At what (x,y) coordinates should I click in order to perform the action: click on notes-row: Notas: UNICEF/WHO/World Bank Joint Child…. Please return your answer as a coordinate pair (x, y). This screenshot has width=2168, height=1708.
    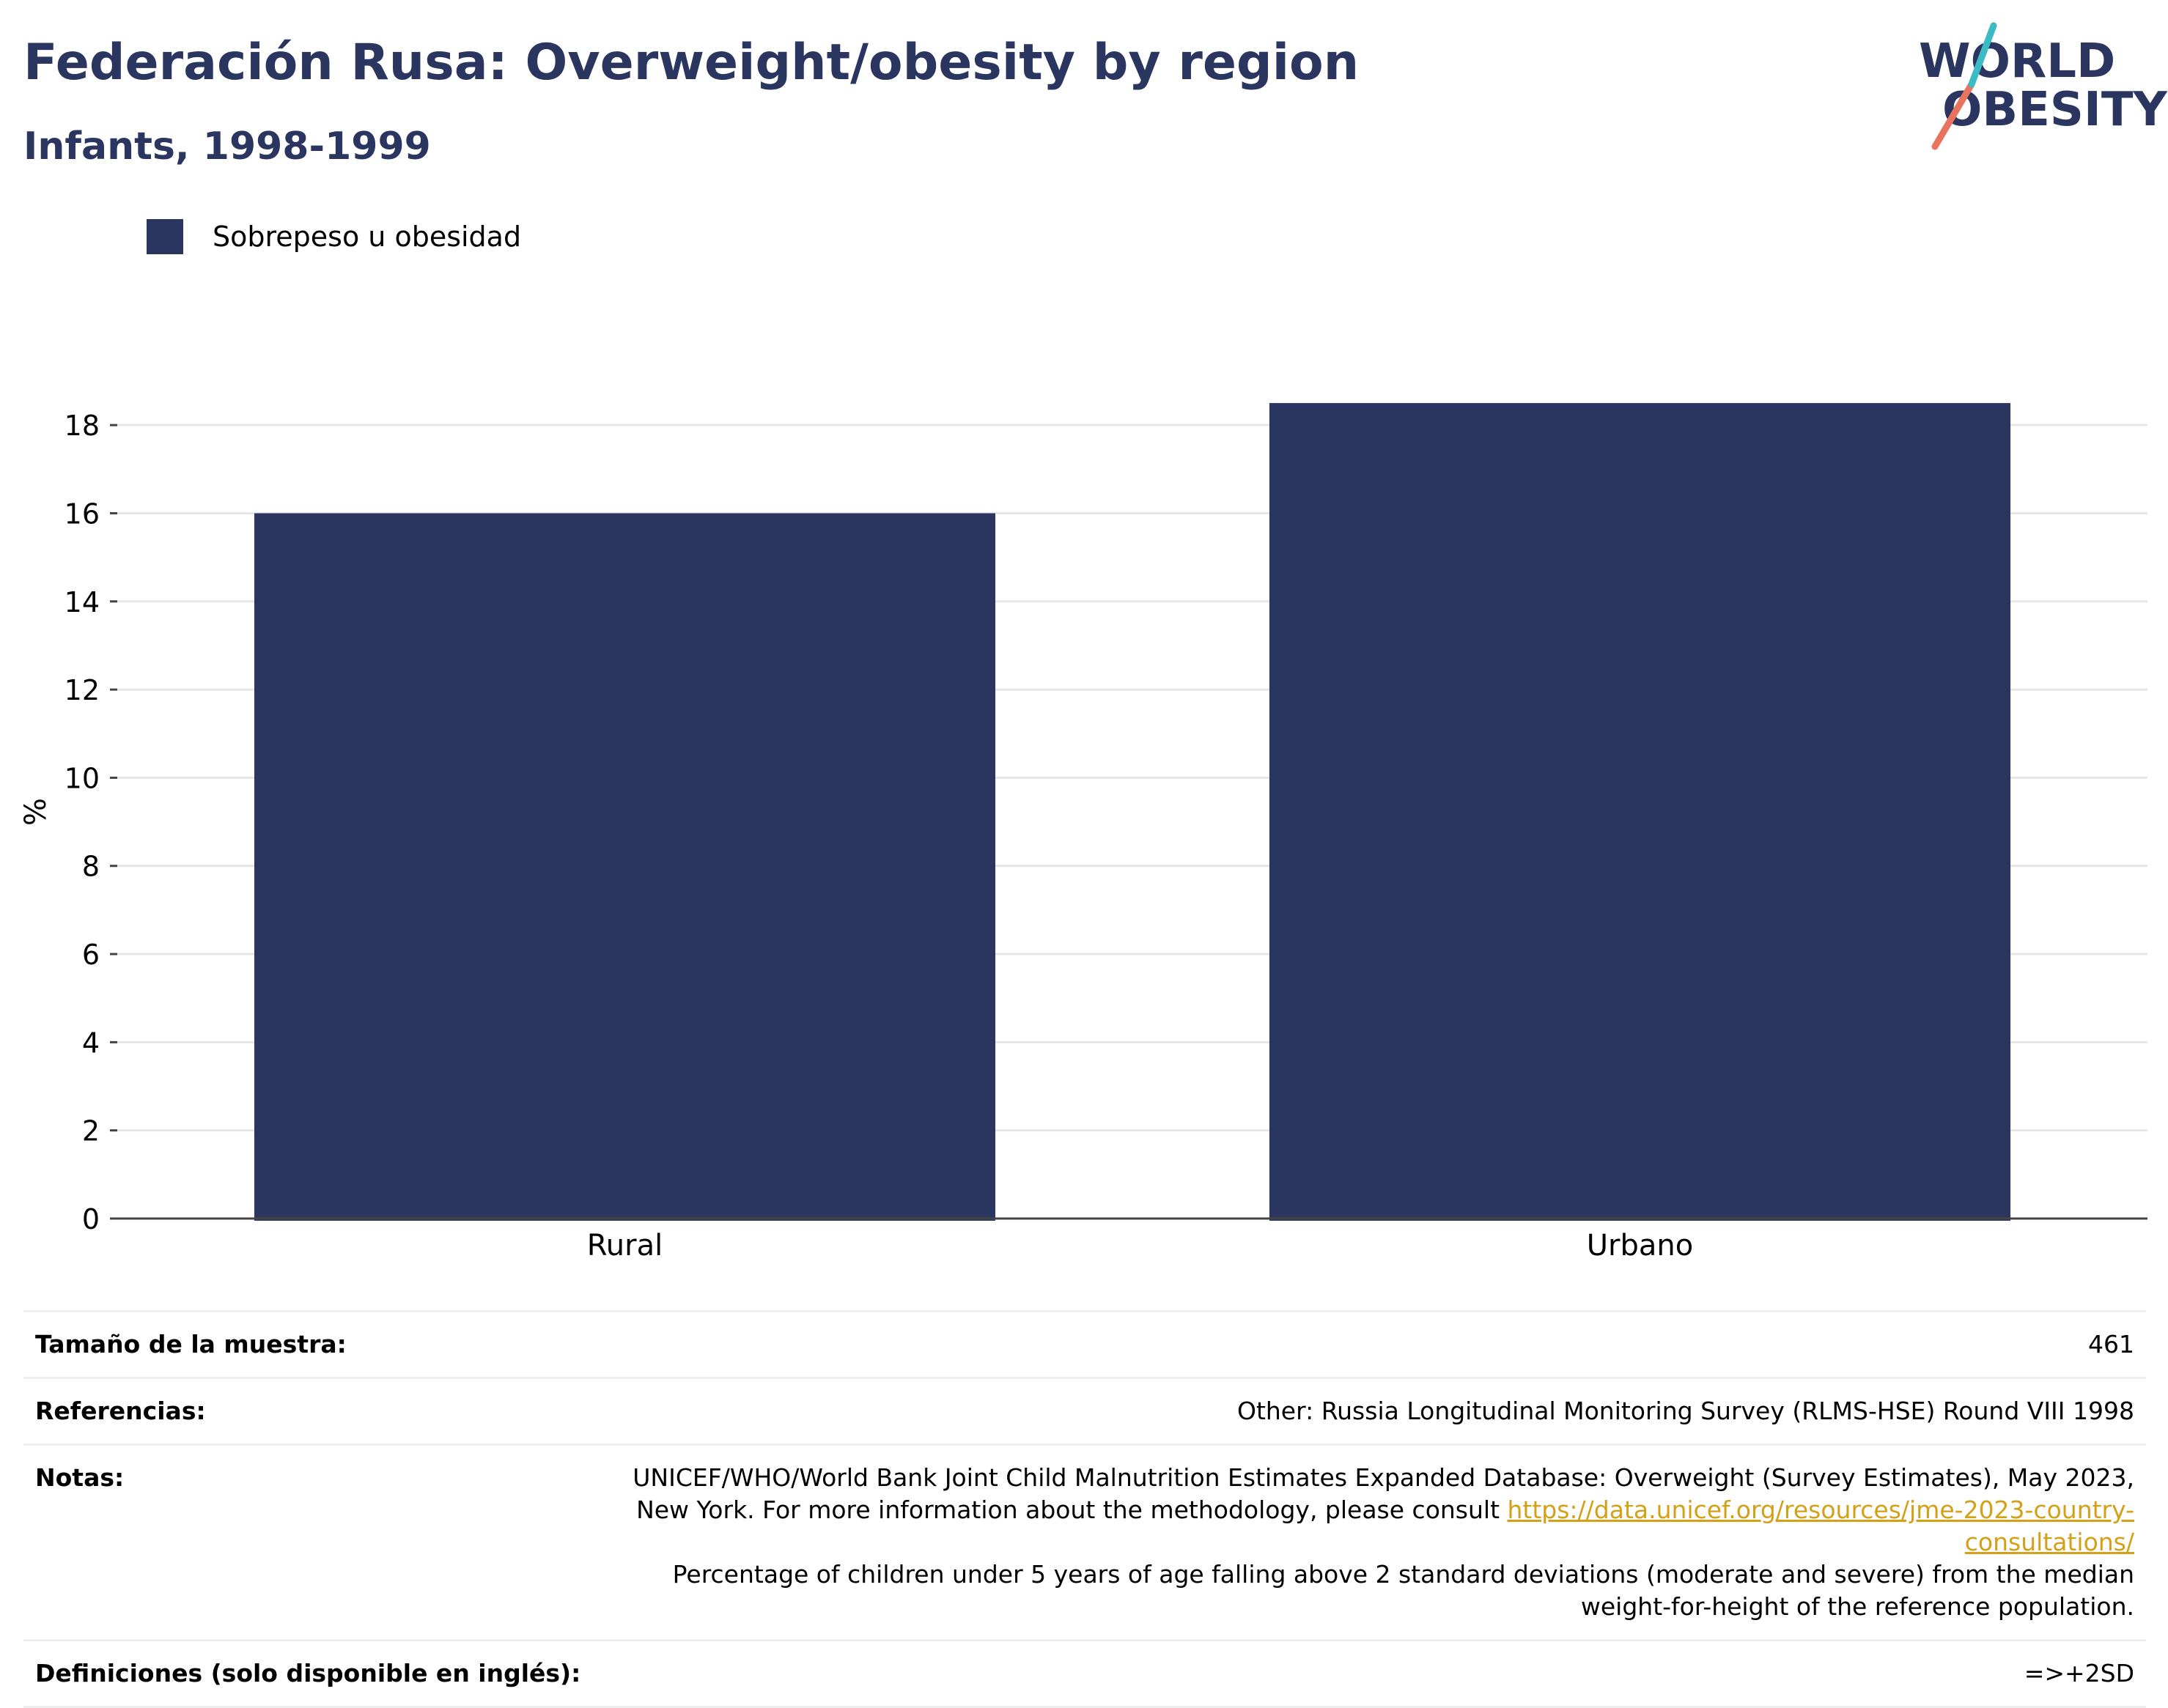
    Looking at the image, I should click on (1084, 1541).